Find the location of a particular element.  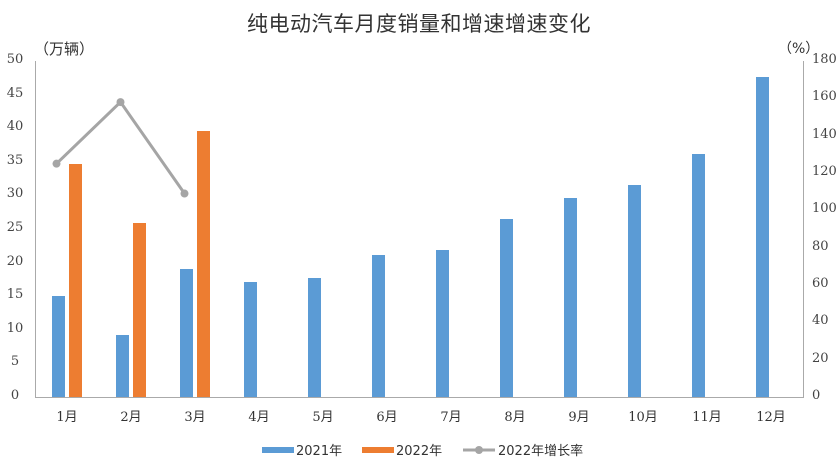

left-y-tick: 30 is located at coordinates (15, 194).